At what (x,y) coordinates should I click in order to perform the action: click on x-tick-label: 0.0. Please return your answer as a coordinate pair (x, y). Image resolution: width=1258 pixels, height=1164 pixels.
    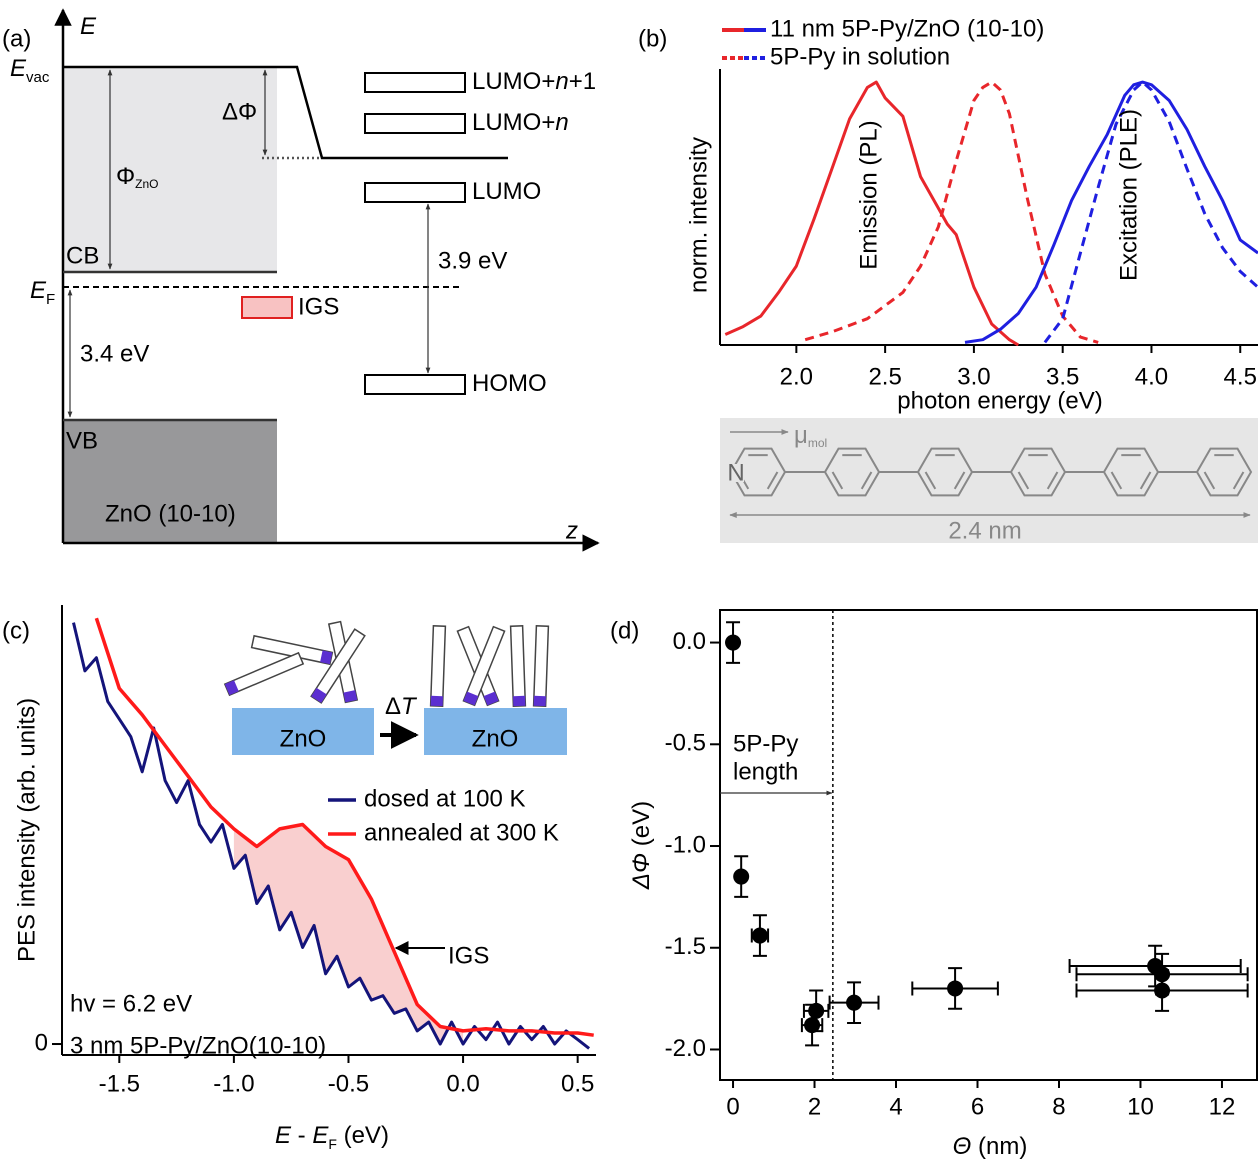
    Looking at the image, I should click on (462, 1083).